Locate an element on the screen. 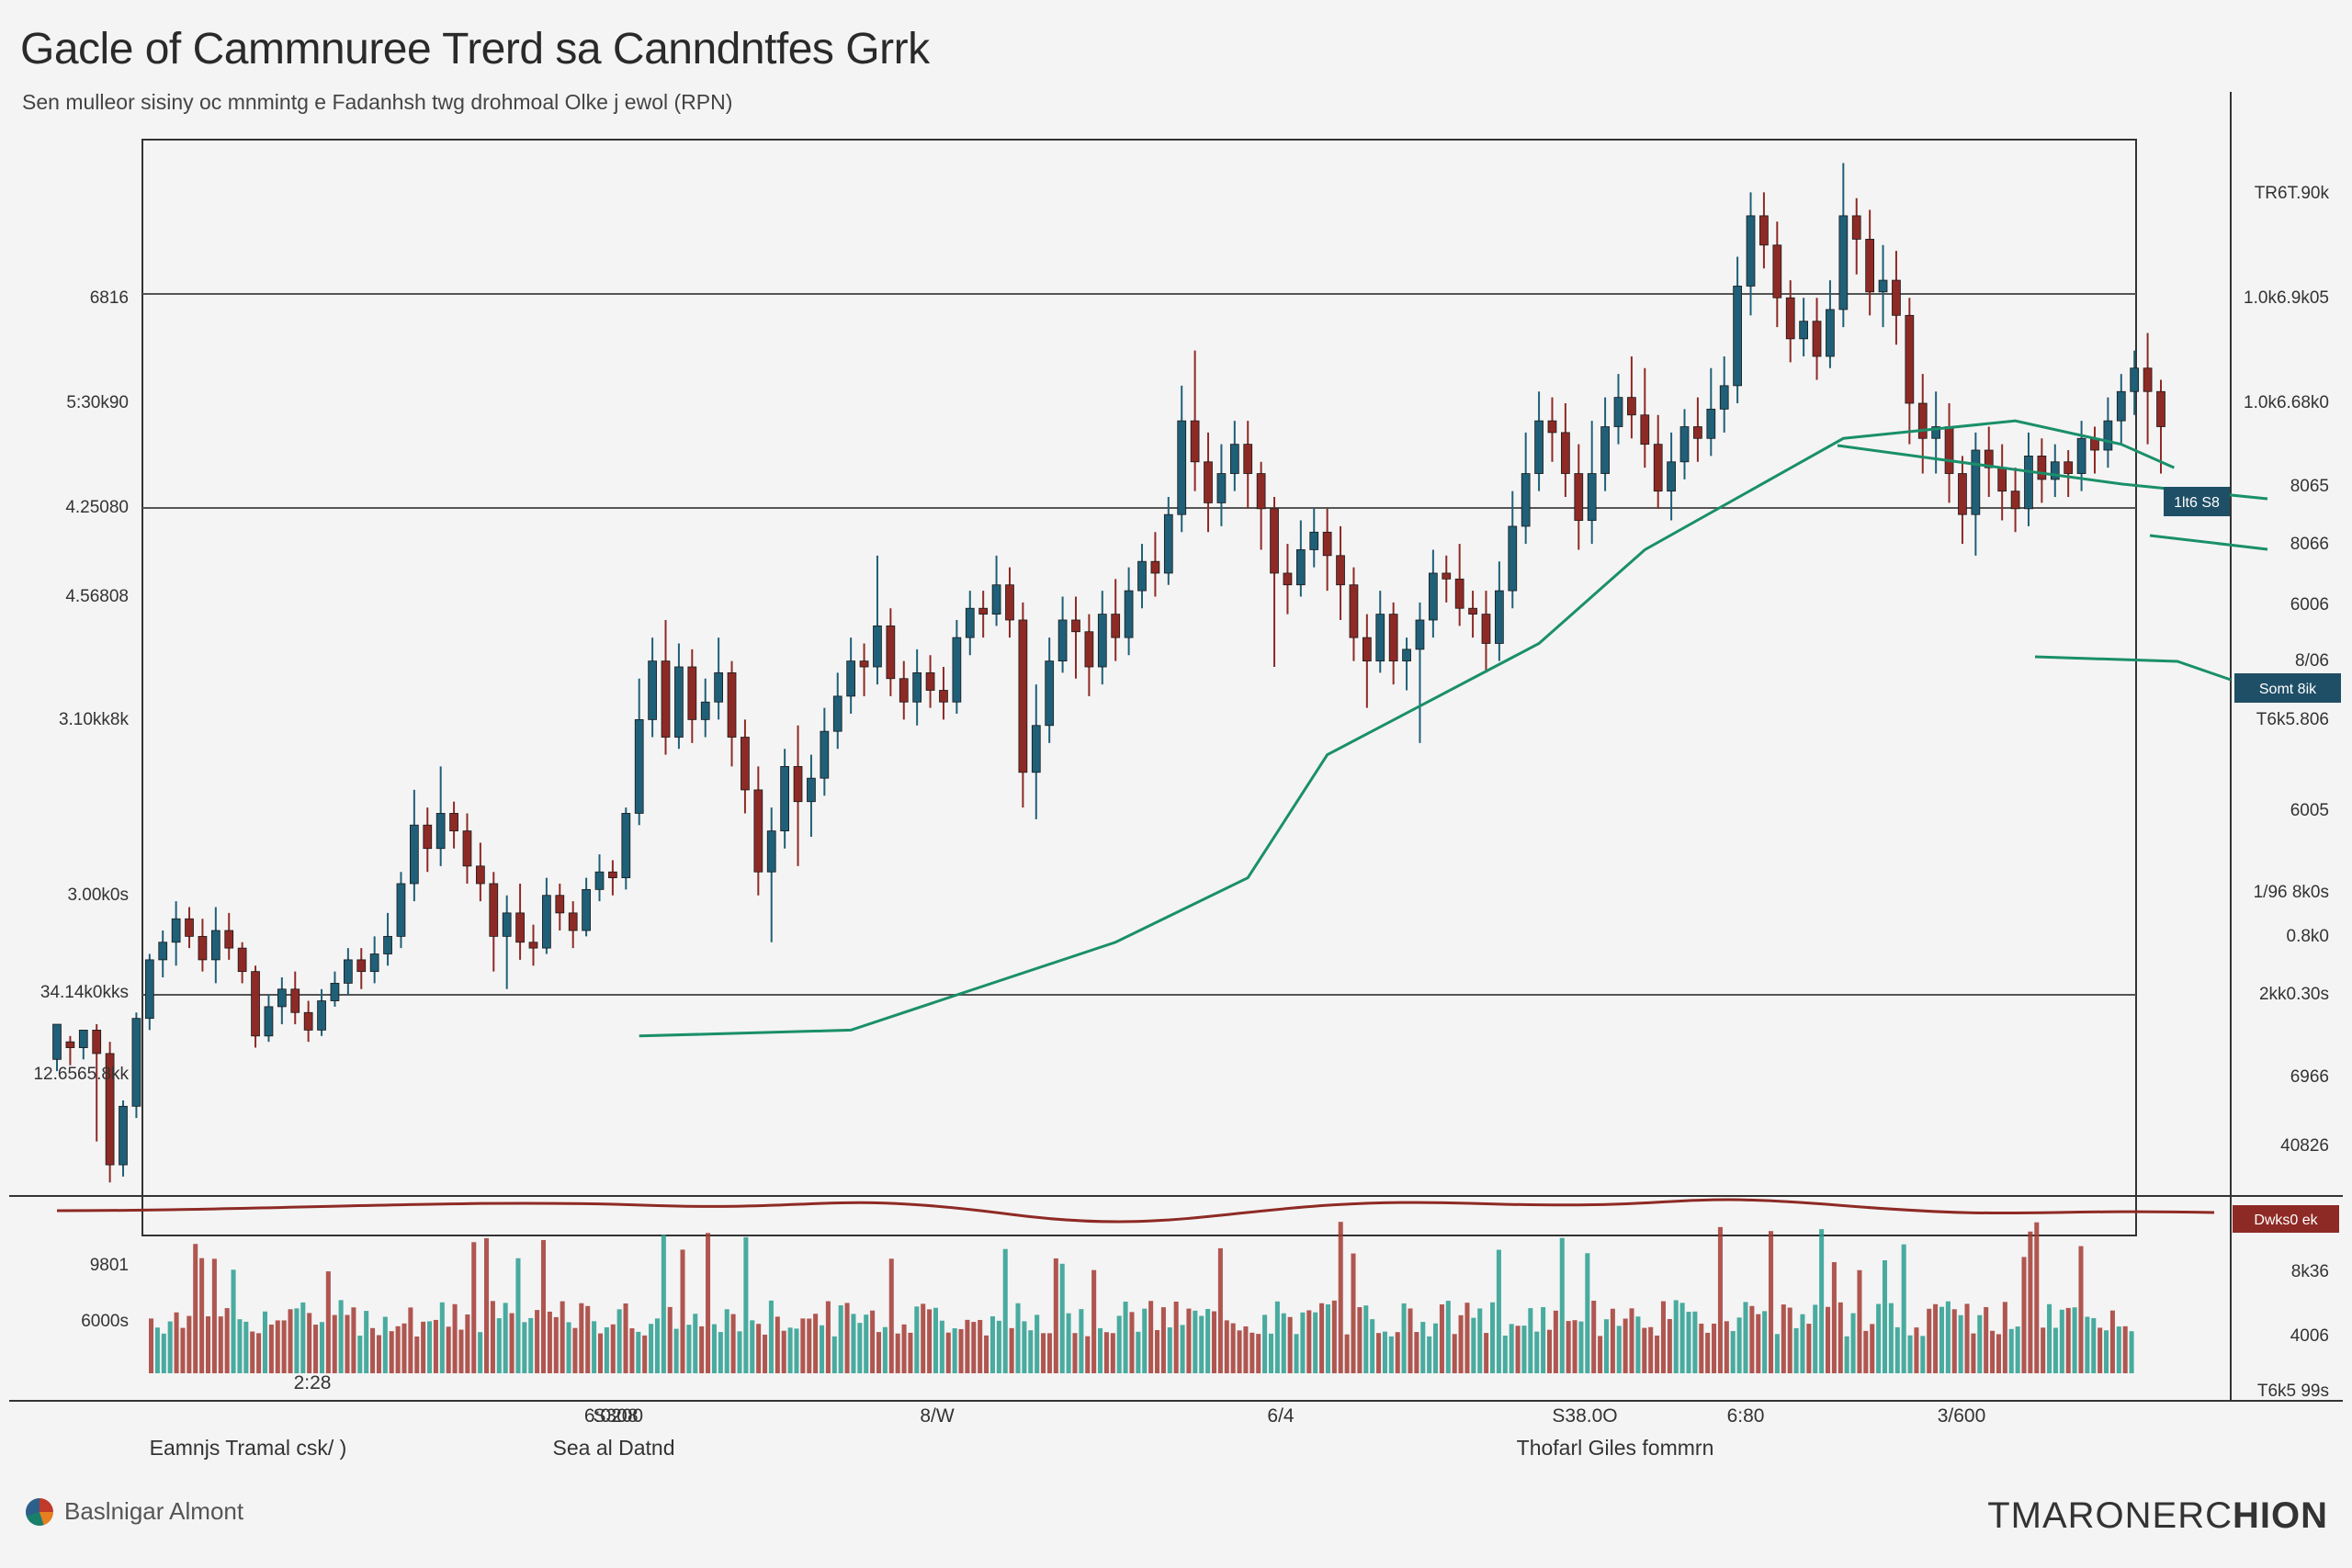 The image size is (2352, 1568). brand-footer: Baslnigar Almont is located at coordinates (135, 1511).